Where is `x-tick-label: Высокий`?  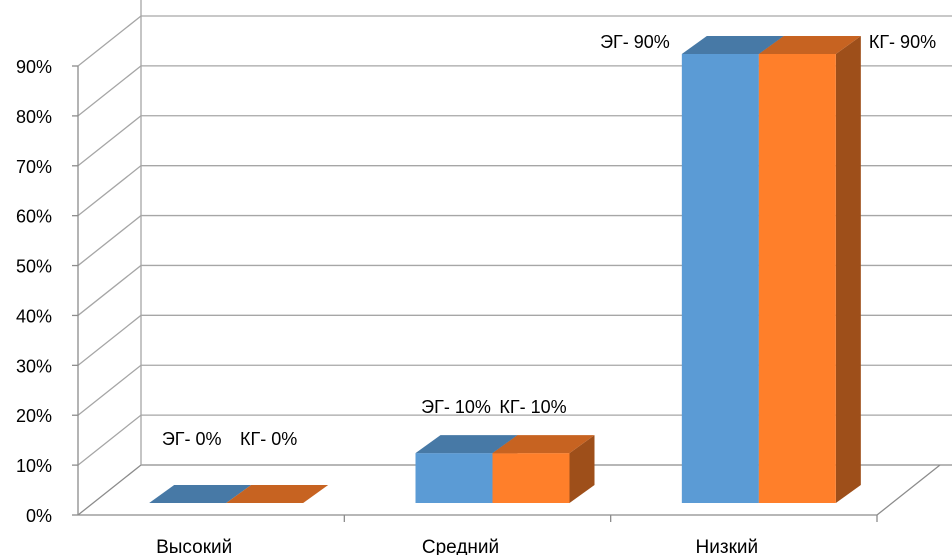
x-tick-label: Высокий is located at coordinates (194, 546).